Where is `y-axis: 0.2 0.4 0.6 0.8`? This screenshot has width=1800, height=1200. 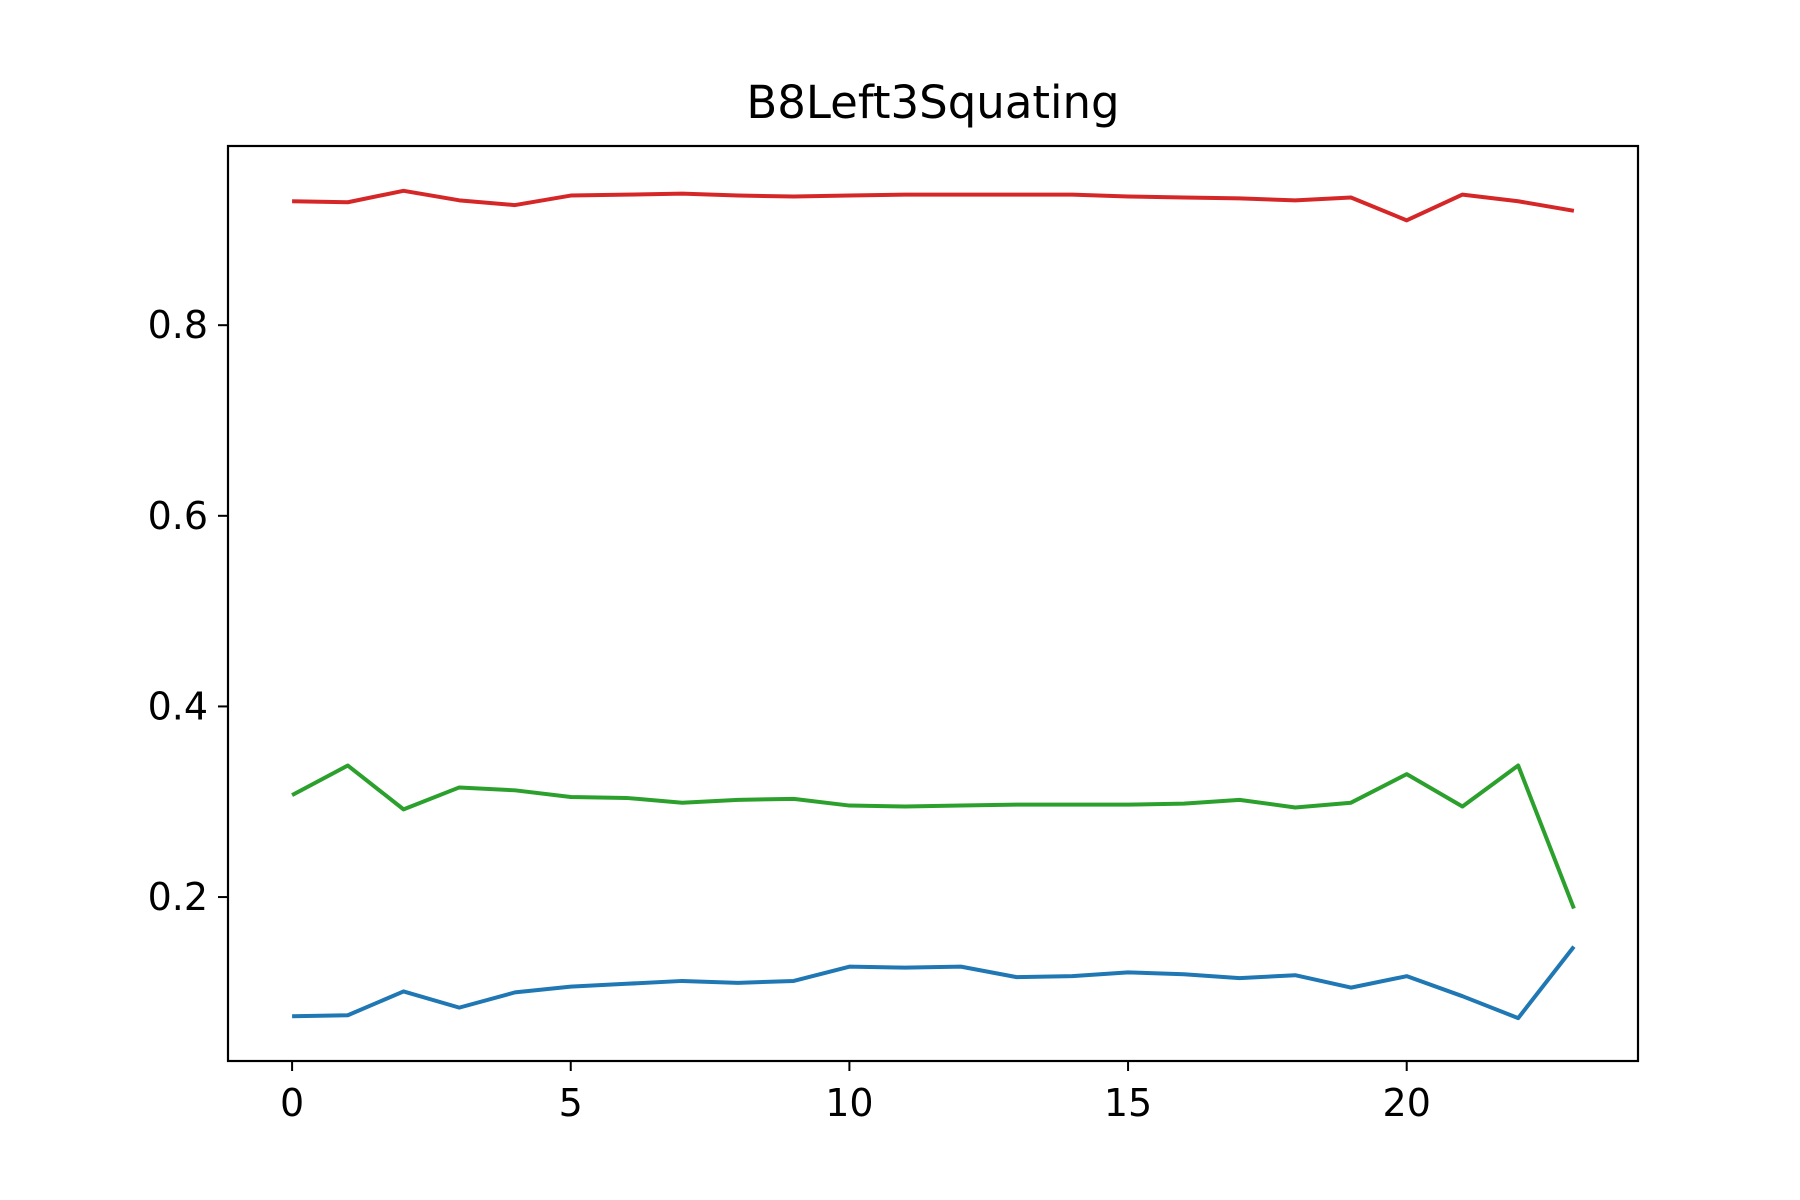
y-axis: 0.2 0.4 0.6 0.8 is located at coordinates (188, 611).